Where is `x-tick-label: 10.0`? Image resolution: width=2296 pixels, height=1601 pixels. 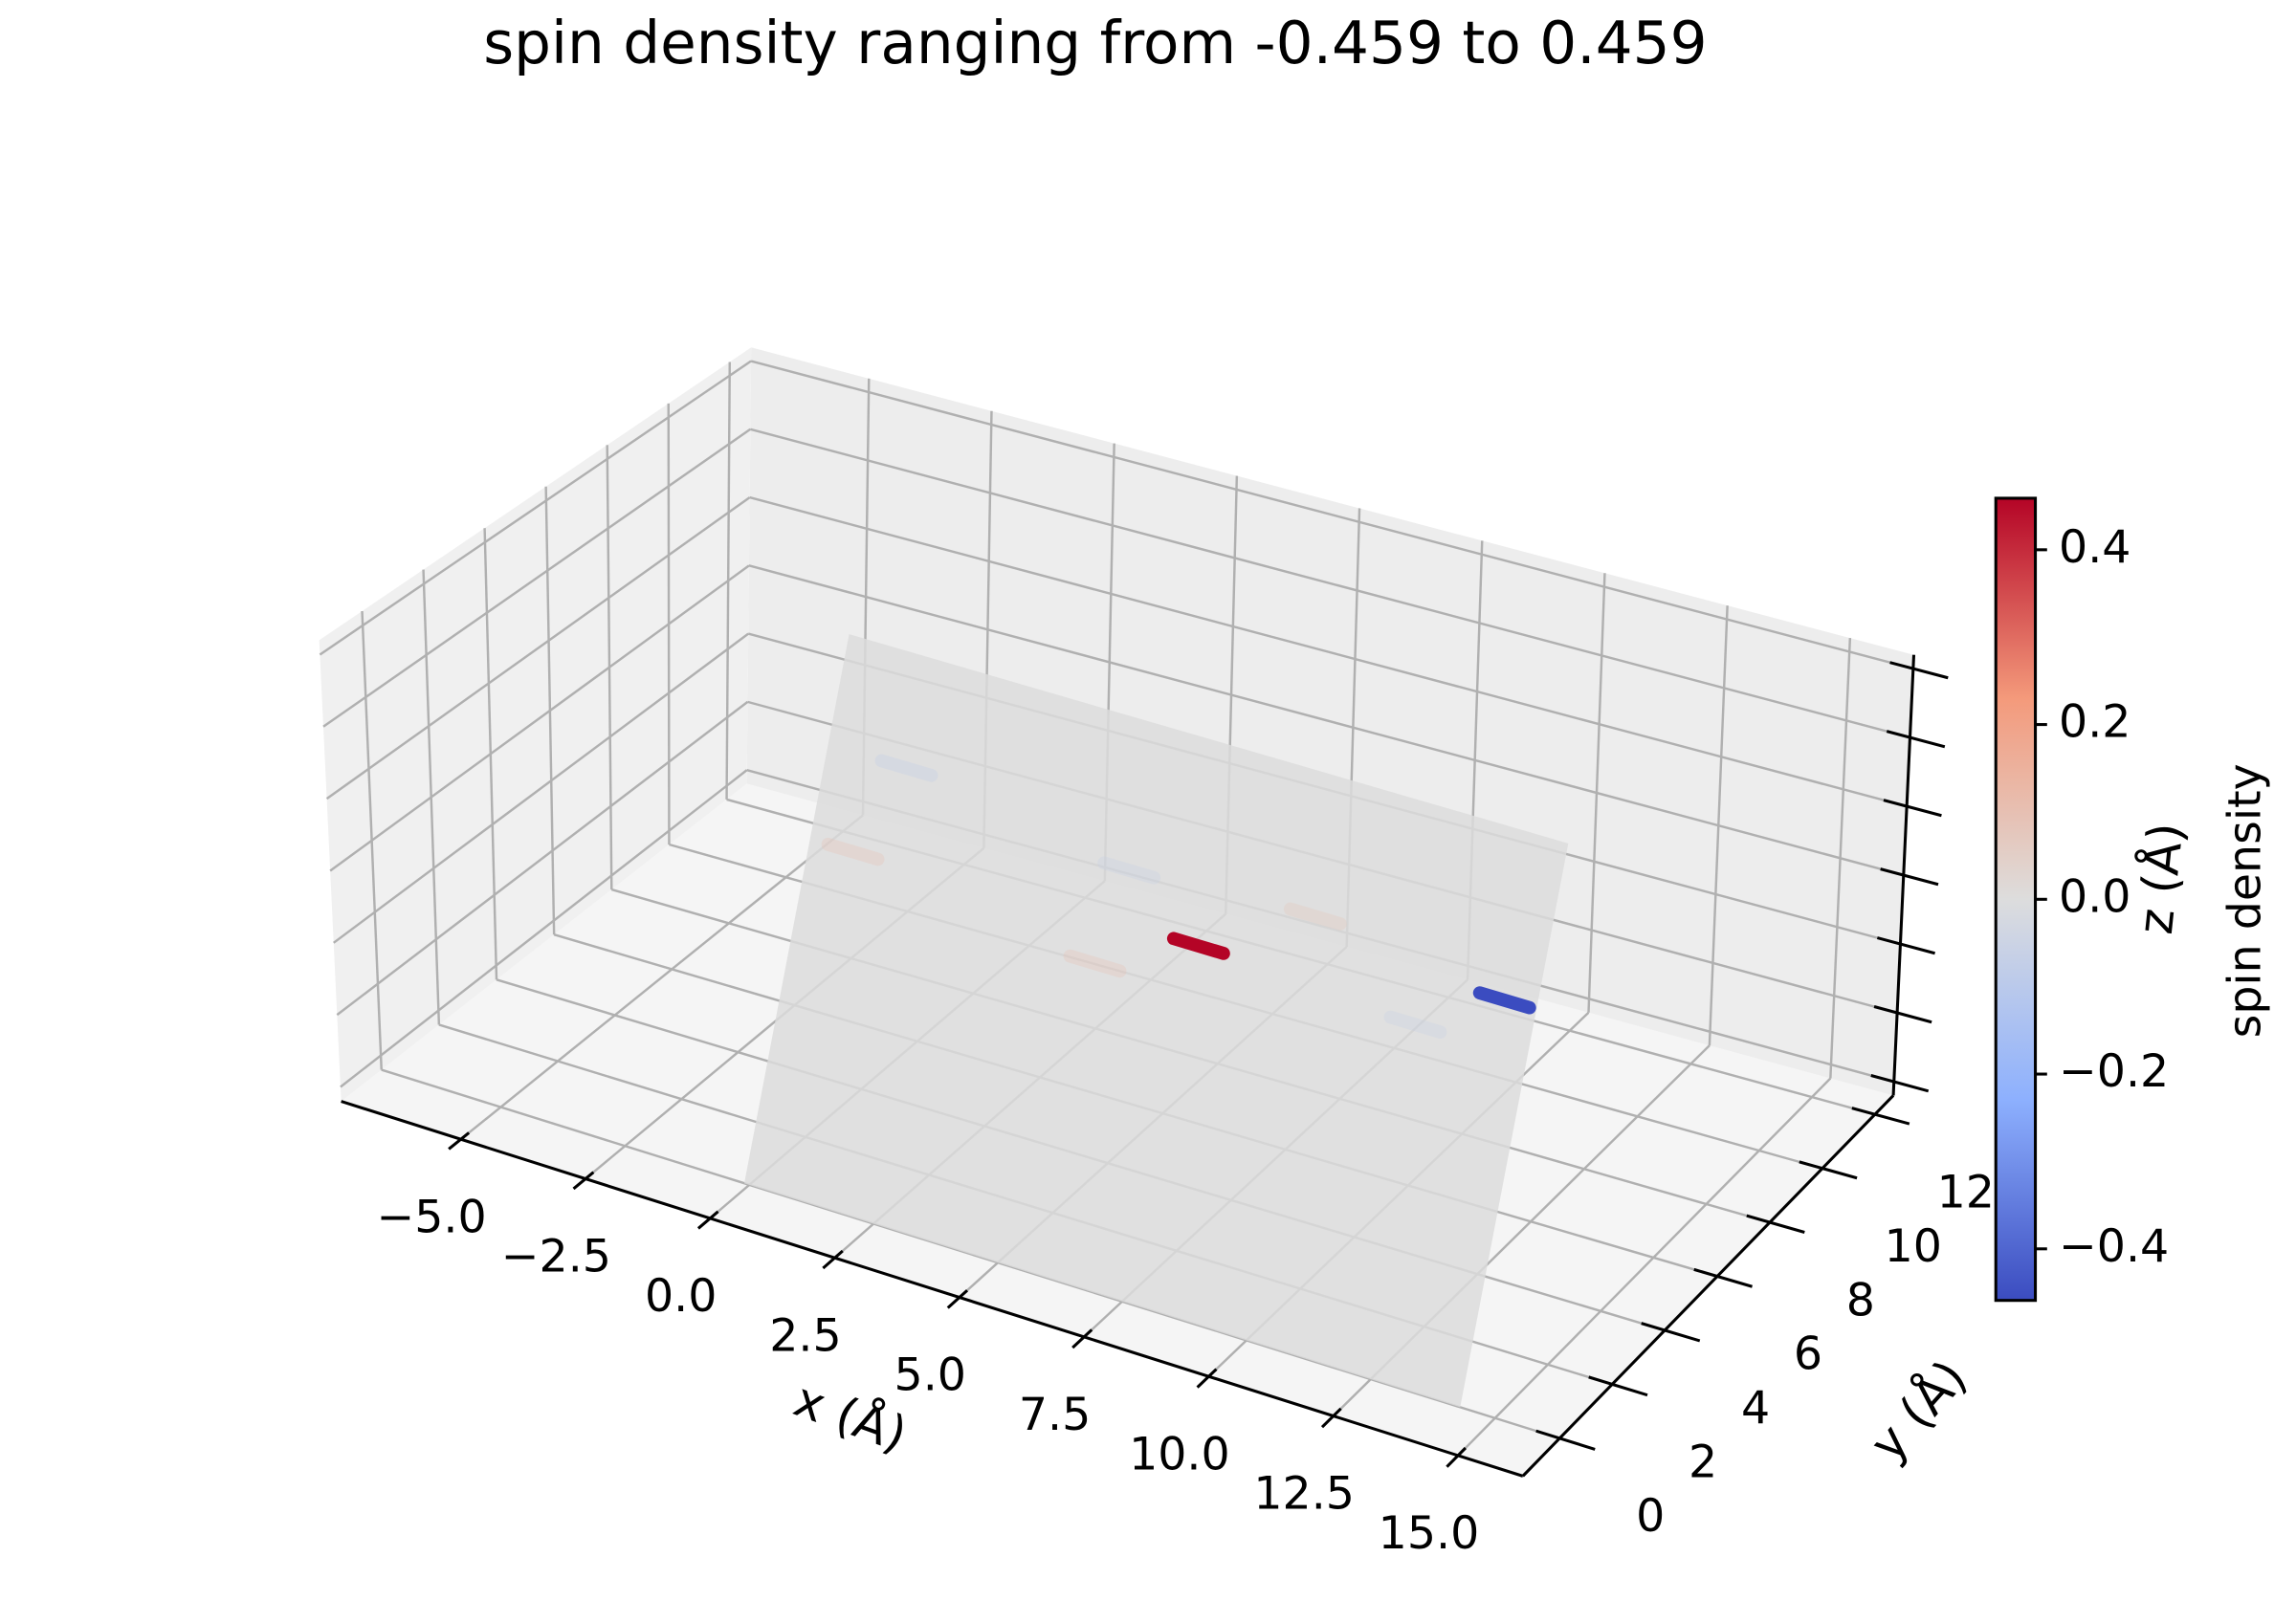 x-tick-label: 10.0 is located at coordinates (1179, 1454).